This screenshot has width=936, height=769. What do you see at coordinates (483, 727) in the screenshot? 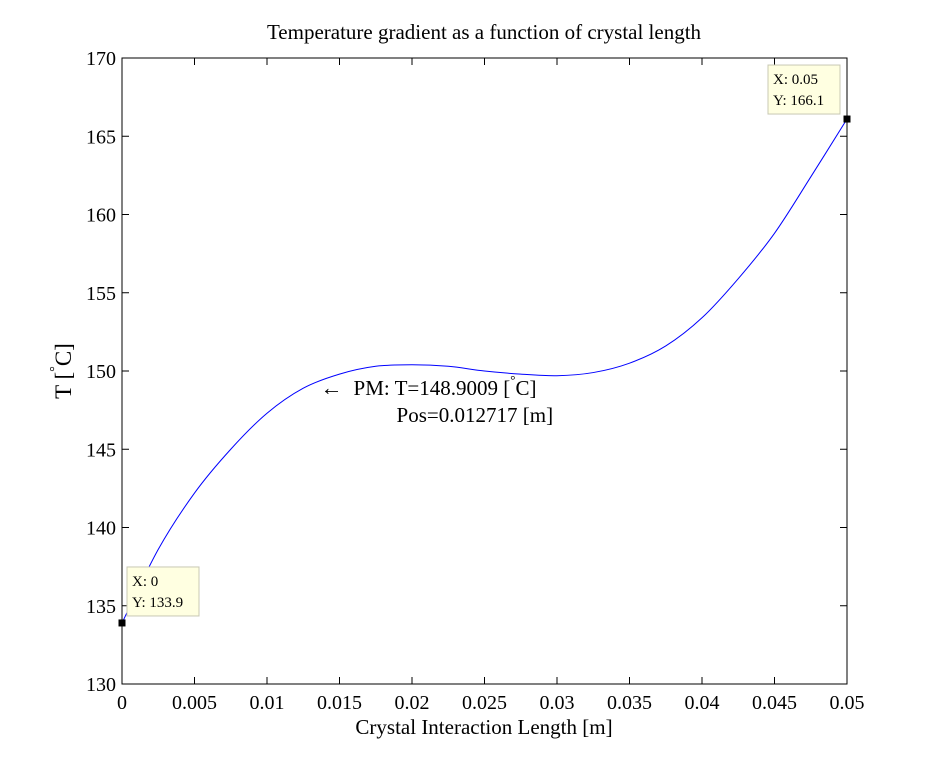
I see `x-axis-label: Crystal Interaction Length [m]` at bounding box center [483, 727].